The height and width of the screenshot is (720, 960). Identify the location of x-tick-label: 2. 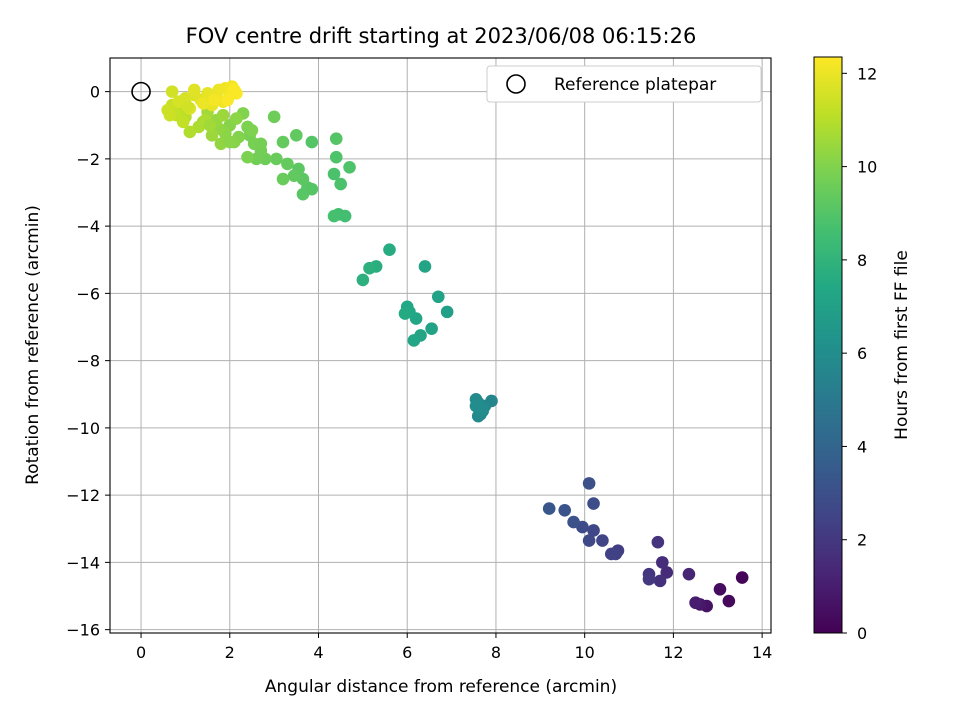
(230, 652).